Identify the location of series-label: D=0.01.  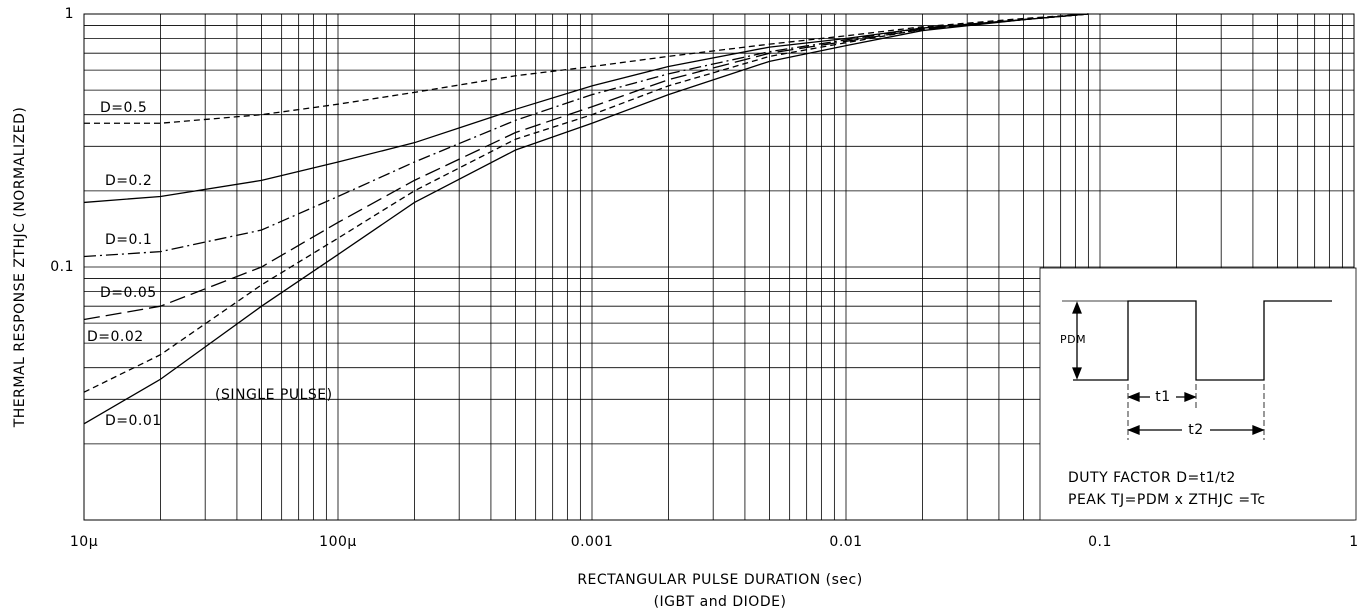
(133, 421).